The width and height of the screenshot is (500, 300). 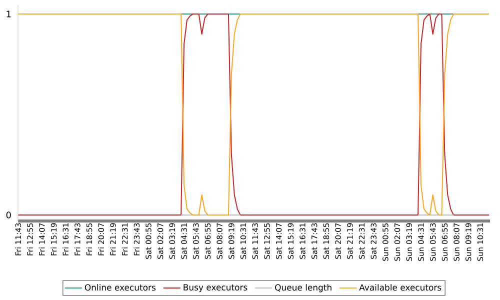 I want to click on legend-label: Available executors, so click(x=400, y=287).